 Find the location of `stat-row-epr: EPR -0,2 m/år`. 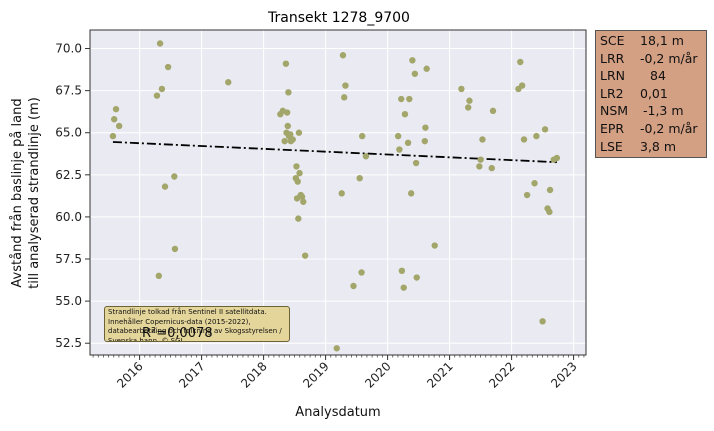

stat-row-epr: EPR -0,2 m/år is located at coordinates (651, 129).